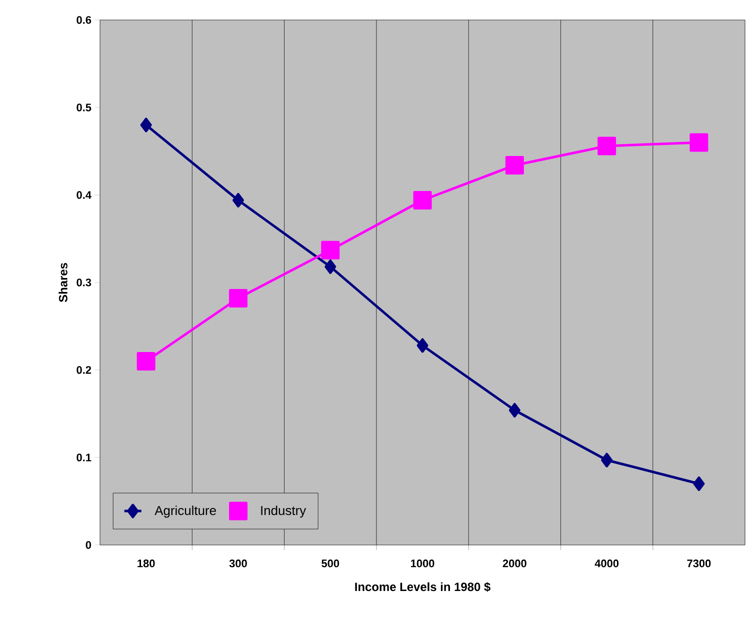 This screenshot has width=754, height=617. Describe the element at coordinates (84, 370) in the screenshot. I see `y-tick-label: 0.2` at that location.